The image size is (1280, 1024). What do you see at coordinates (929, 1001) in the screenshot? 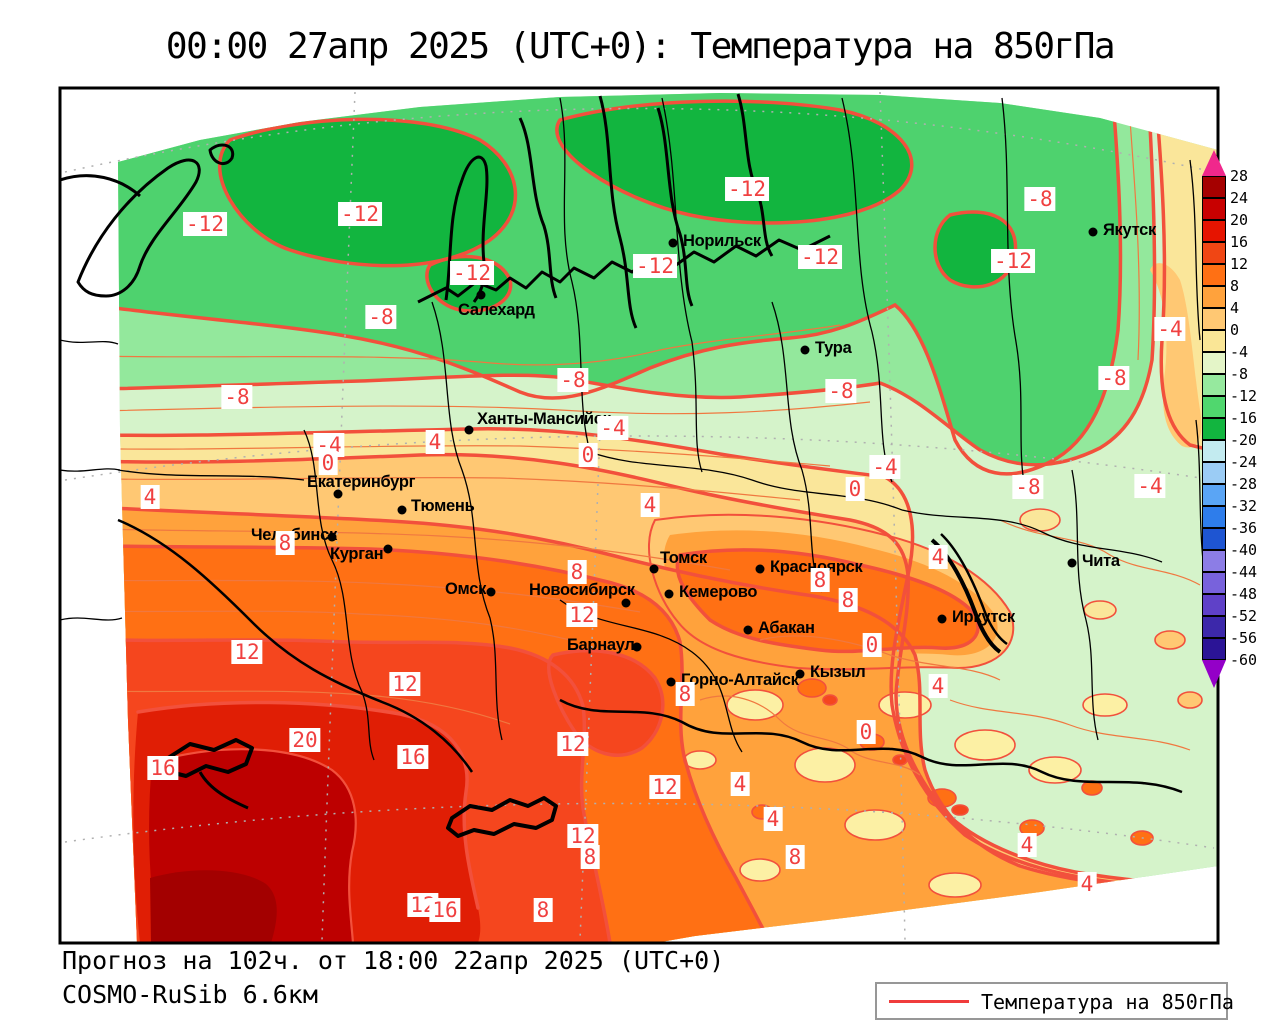
I see `legend-line-sample` at bounding box center [929, 1001].